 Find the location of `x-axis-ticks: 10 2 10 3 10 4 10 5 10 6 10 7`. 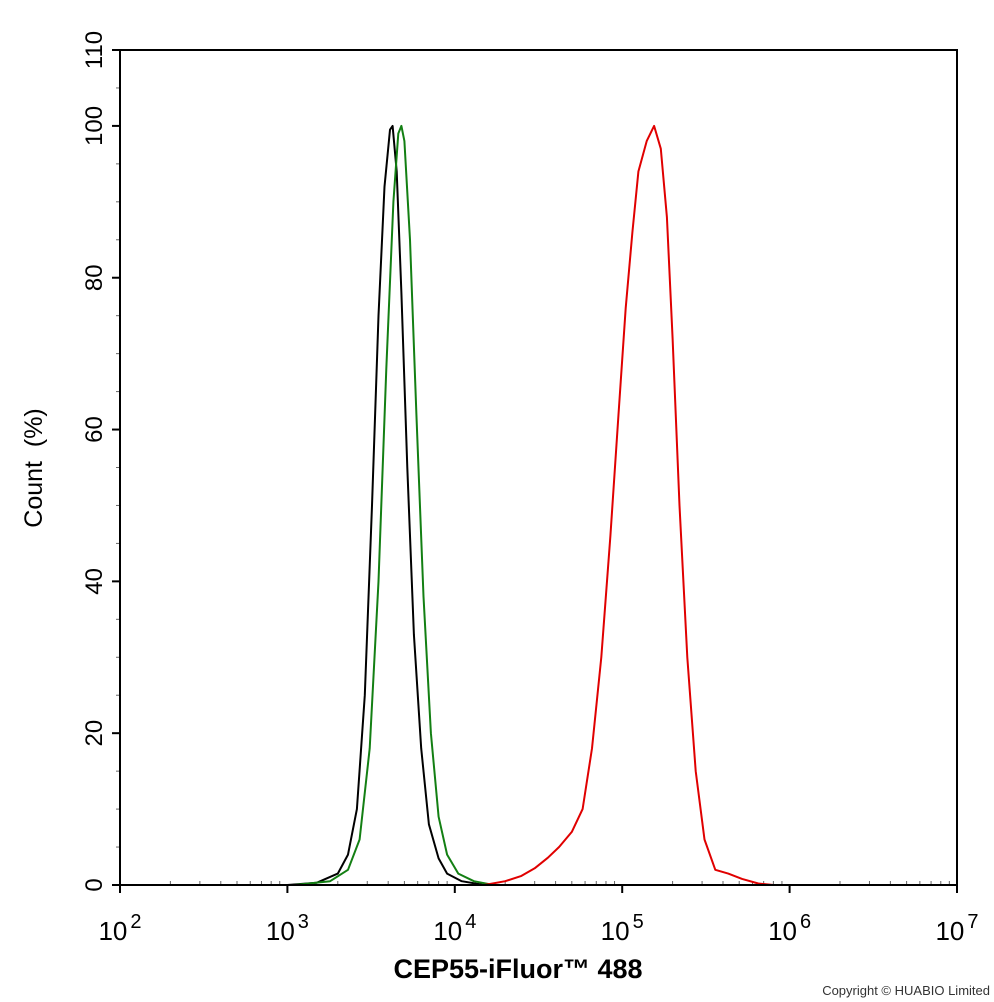

x-axis-ticks: 10 2 10 3 10 4 10 5 10 6 10 7 is located at coordinates (538, 915).